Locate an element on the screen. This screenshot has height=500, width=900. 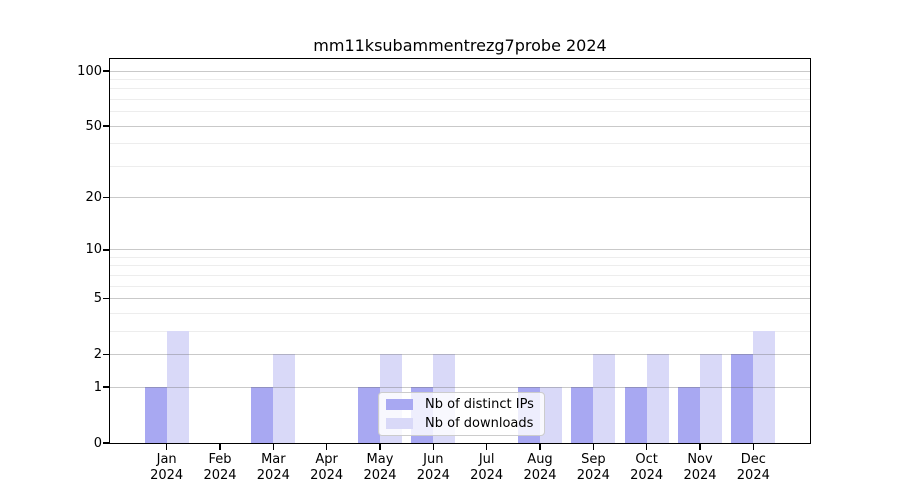
x-tick-label: Nov 2024 is located at coordinates (700, 467).